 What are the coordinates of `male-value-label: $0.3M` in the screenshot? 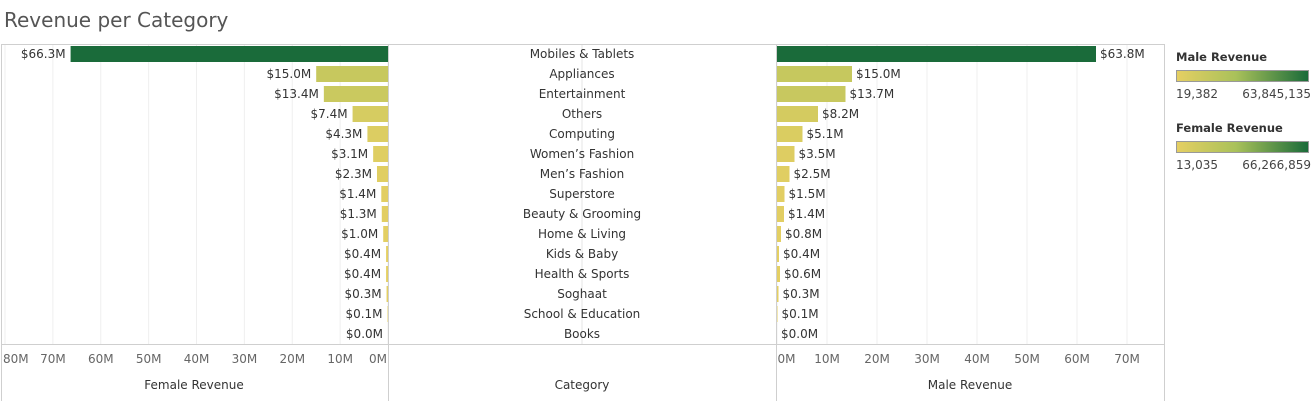 It's located at (801, 294).